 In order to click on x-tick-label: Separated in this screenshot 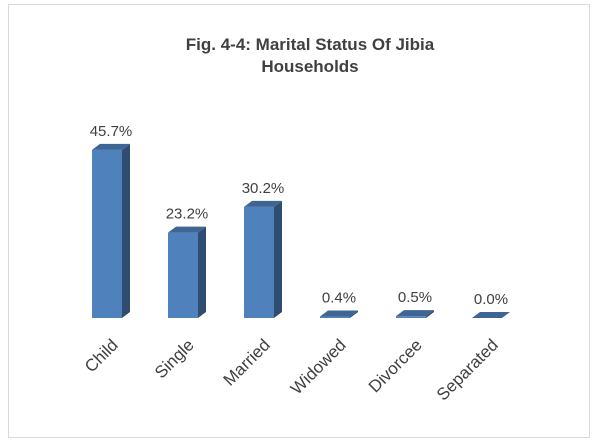, I will do `click(467, 369)`.